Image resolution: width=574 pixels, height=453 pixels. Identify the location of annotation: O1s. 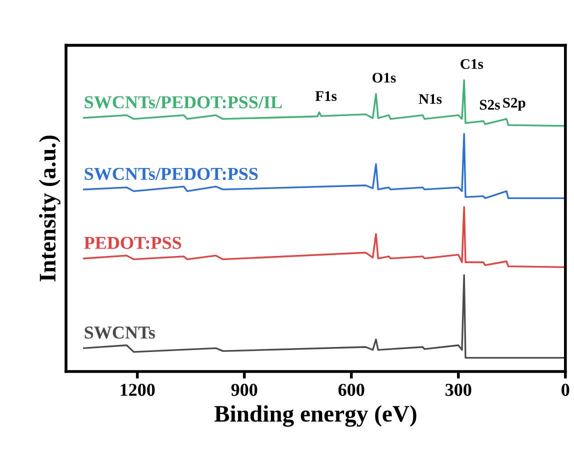
(384, 77).